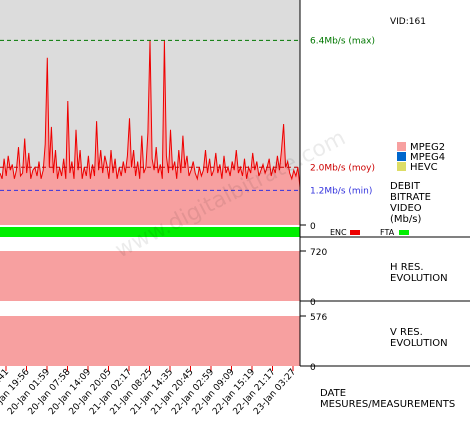  What do you see at coordinates (150, 276) in the screenshot?
I see `h-resolution-bar` at bounding box center [150, 276].